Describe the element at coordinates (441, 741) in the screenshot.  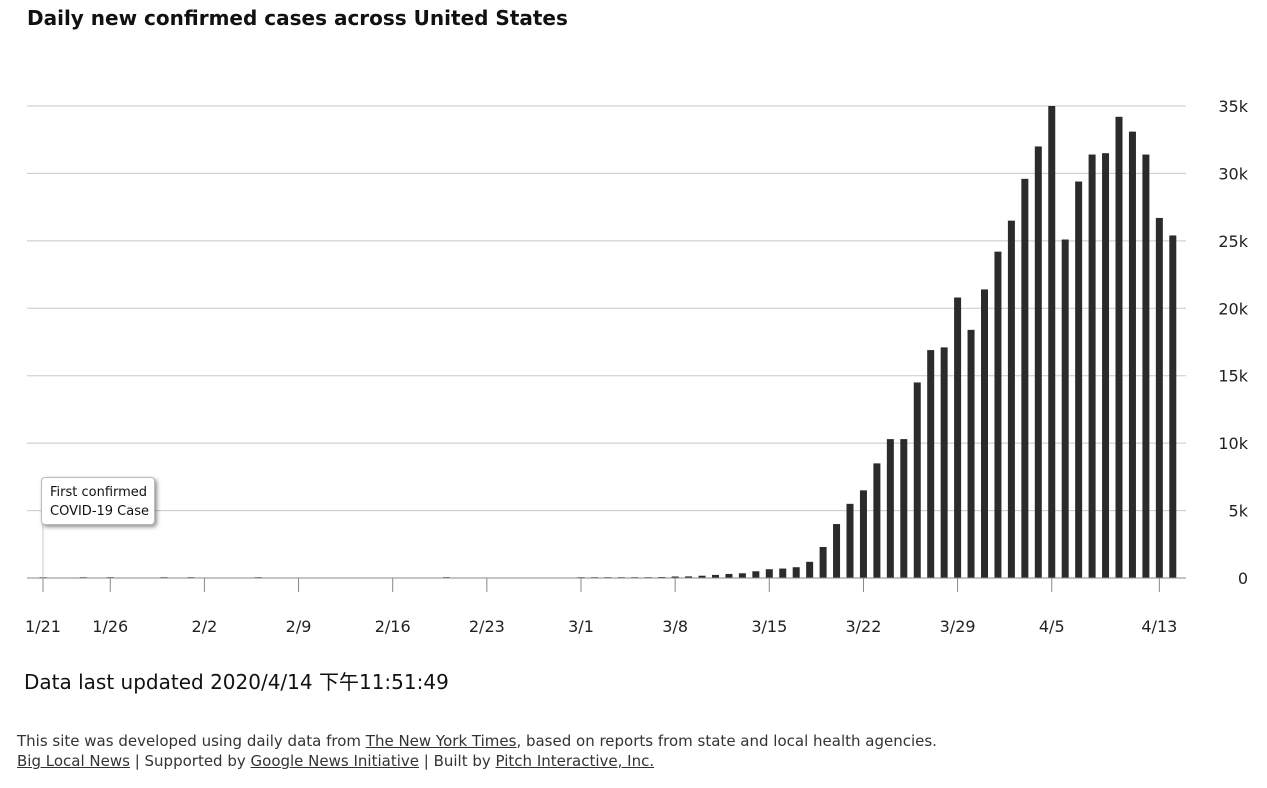
I see `nyt-link: The New York Times` at that location.